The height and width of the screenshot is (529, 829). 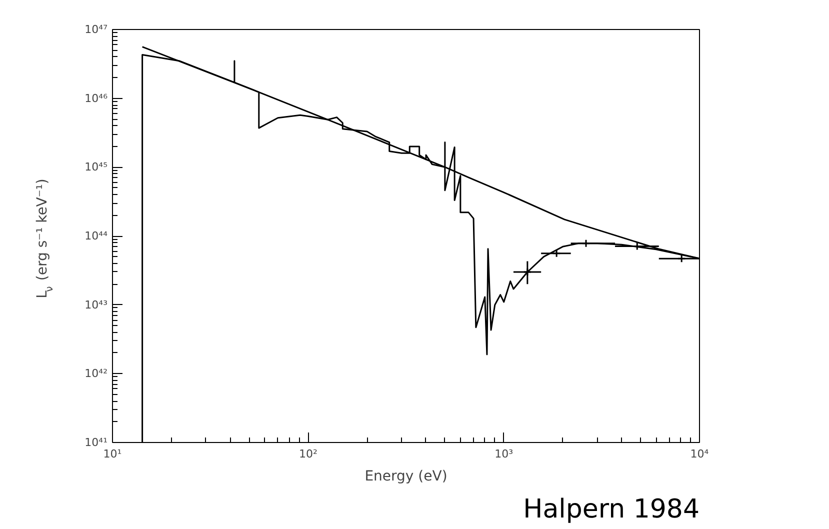 What do you see at coordinates (96, 442) in the screenshot?
I see `y-tick-label: 10⁴¹` at bounding box center [96, 442].